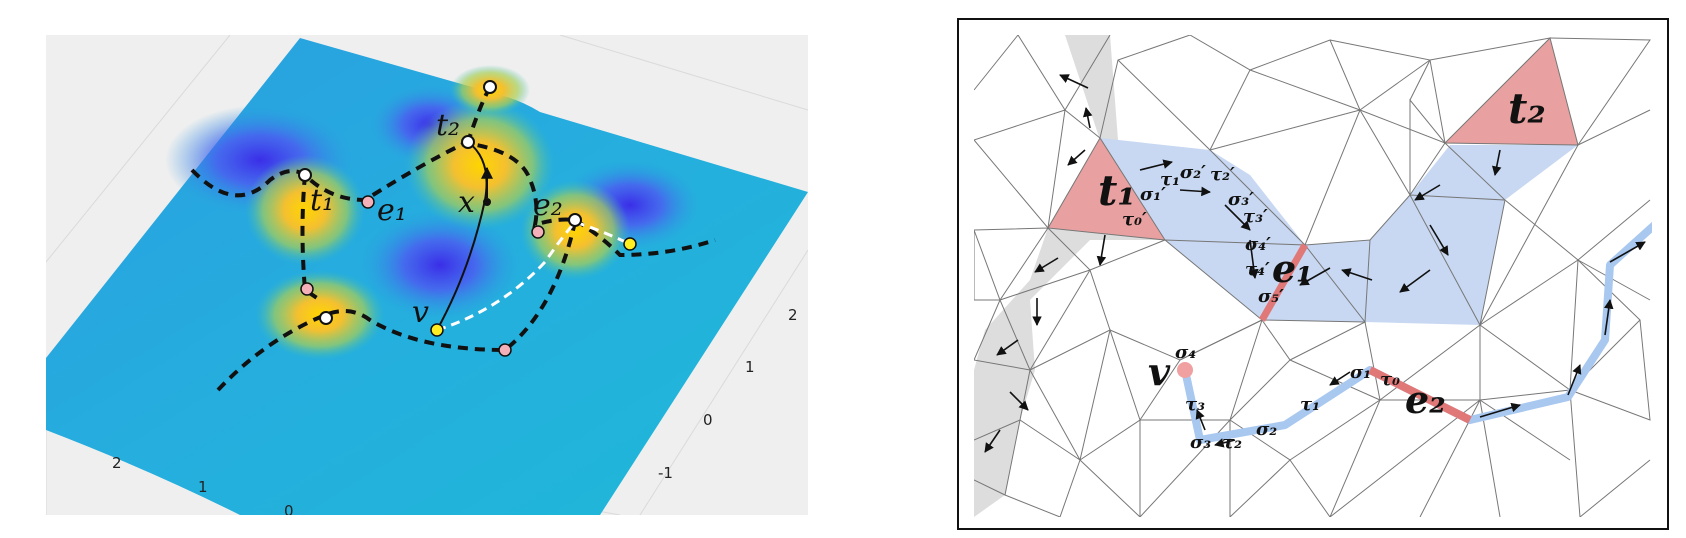 The width and height of the screenshot is (1686, 538). Describe the element at coordinates (630, 244) in the screenshot. I see `point-yellow-right` at that location.